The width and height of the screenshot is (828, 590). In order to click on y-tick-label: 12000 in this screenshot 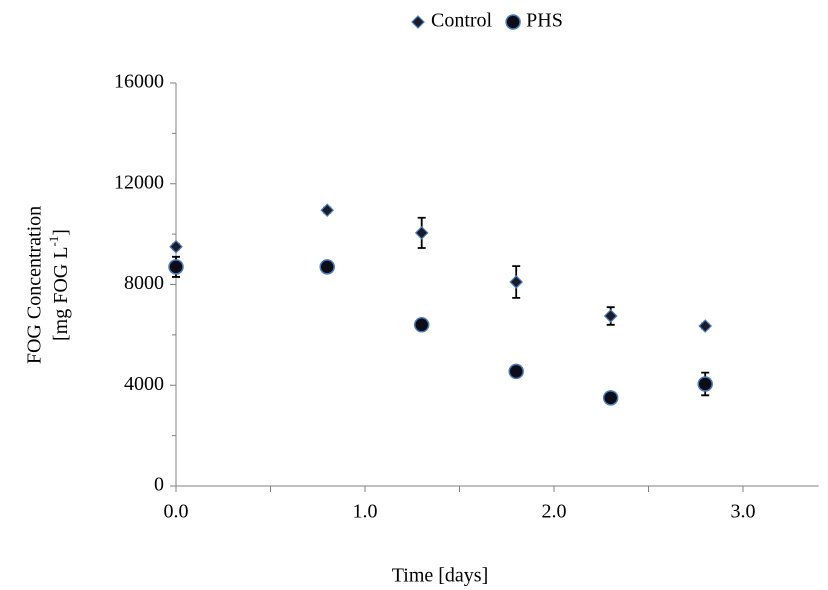, I will do `click(139, 182)`.